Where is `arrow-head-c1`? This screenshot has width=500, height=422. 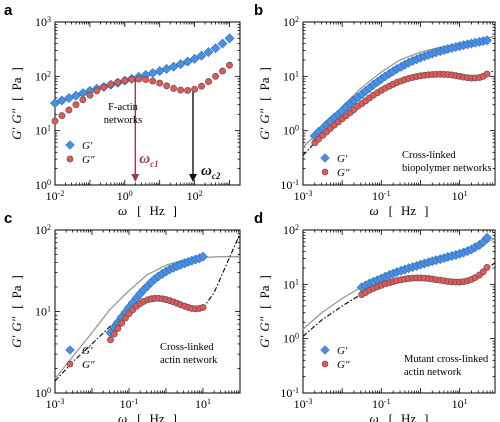 arrow-head-c1 is located at coordinates (135, 178).